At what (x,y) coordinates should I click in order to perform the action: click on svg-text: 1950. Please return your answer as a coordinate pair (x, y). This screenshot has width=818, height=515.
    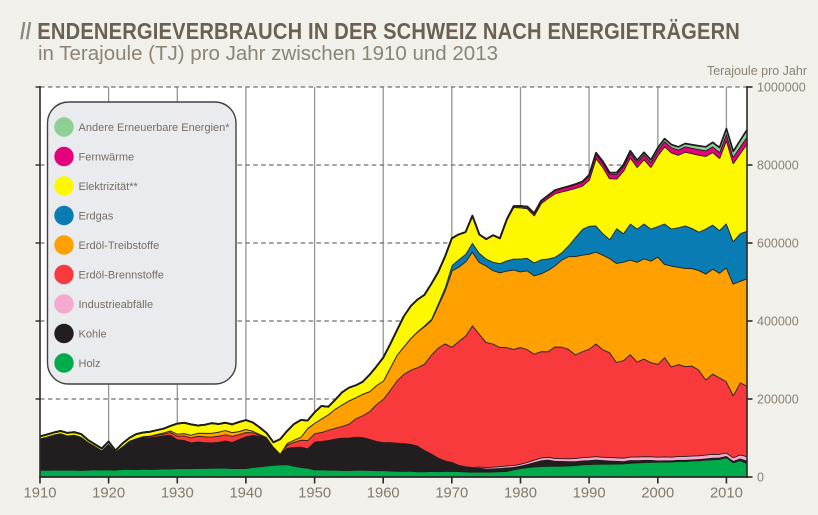
    Looking at the image, I should click on (314, 494).